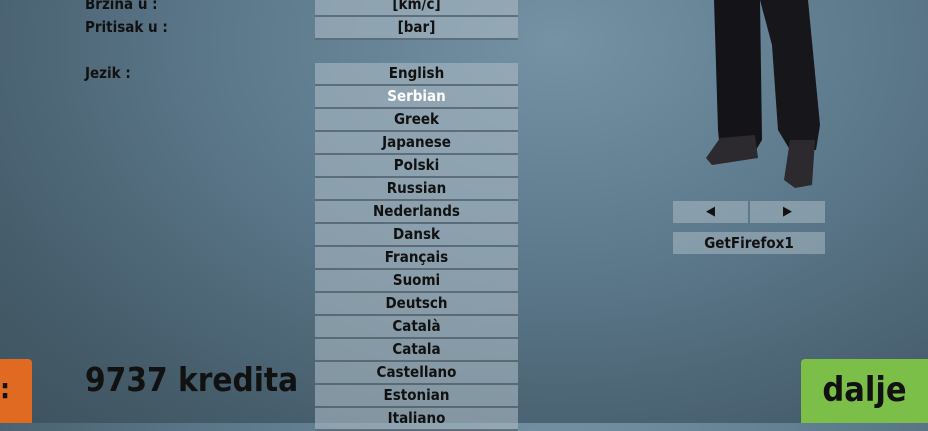  I want to click on language-option: Nederlands, so click(416, 212).